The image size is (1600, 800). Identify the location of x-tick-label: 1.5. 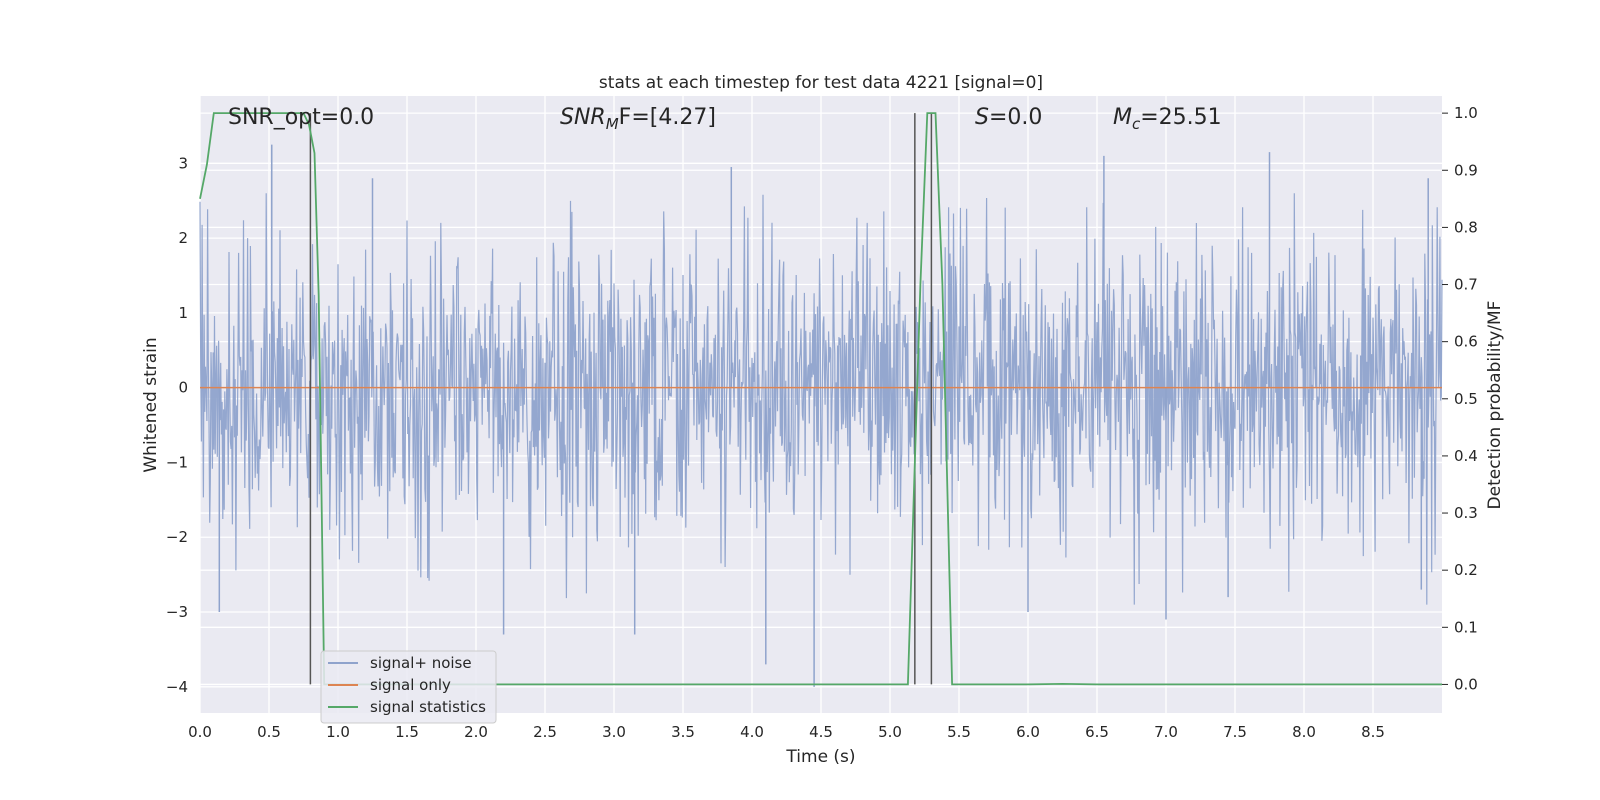
(407, 732).